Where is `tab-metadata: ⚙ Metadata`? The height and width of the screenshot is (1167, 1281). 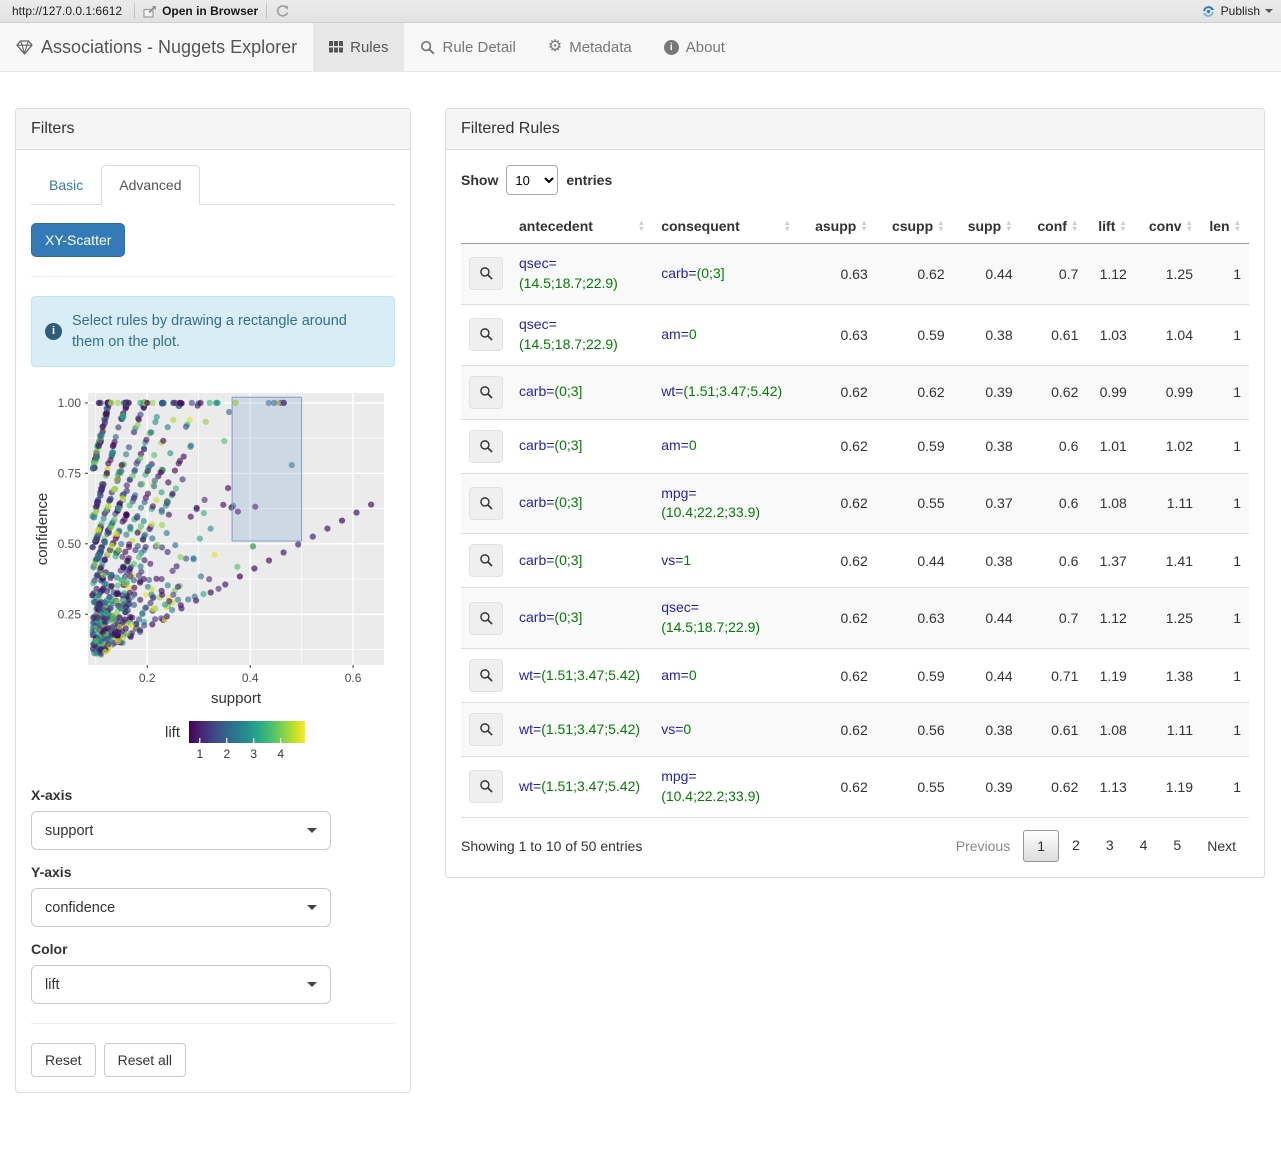 tab-metadata: ⚙ Metadata is located at coordinates (590, 47).